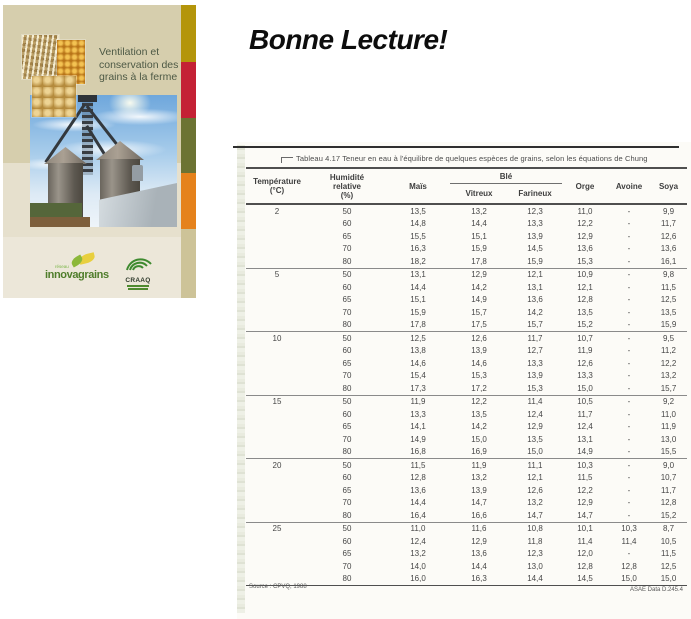 The width and height of the screenshot is (691, 619). What do you see at coordinates (467, 528) in the screenshot?
I see `table-row: 25 50 11,0 11,6 10,8 10,1 10,3 8,7` at bounding box center [467, 528].